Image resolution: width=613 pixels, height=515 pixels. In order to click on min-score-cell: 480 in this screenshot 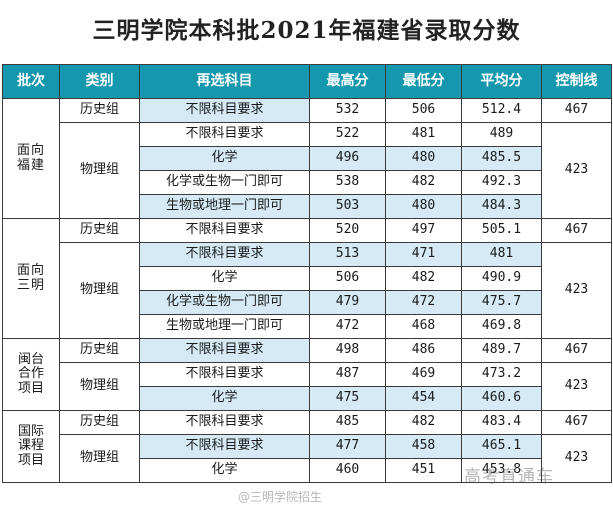, I will do `click(423, 206)`.